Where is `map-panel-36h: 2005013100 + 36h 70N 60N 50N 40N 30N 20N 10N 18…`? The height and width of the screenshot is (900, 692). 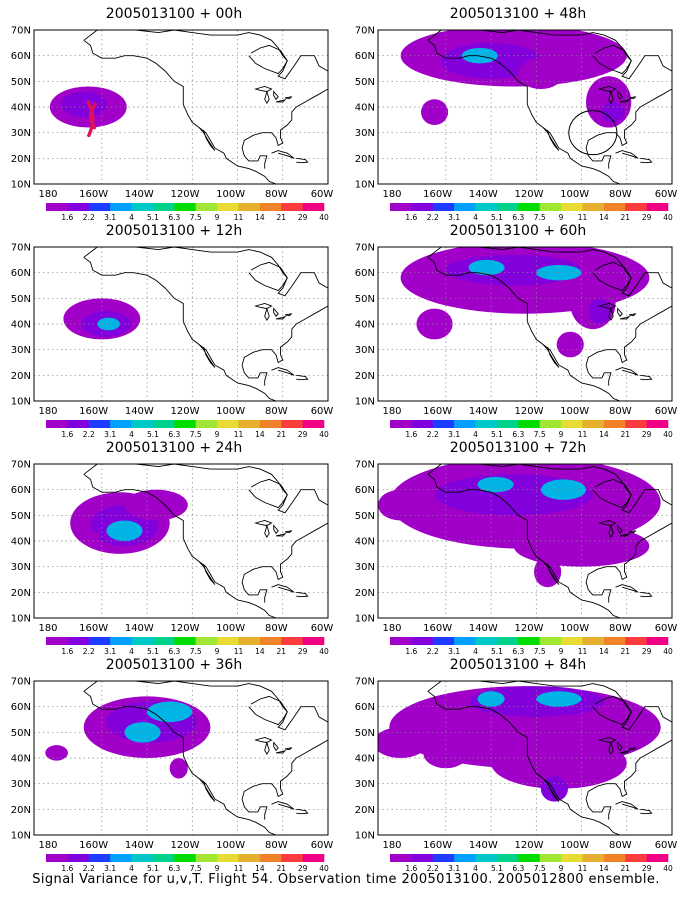
map-panel-36h: 2005013100 + 36h 70N 60N 50N 40N 30N 20N 10N 18… is located at coordinates (174, 765).